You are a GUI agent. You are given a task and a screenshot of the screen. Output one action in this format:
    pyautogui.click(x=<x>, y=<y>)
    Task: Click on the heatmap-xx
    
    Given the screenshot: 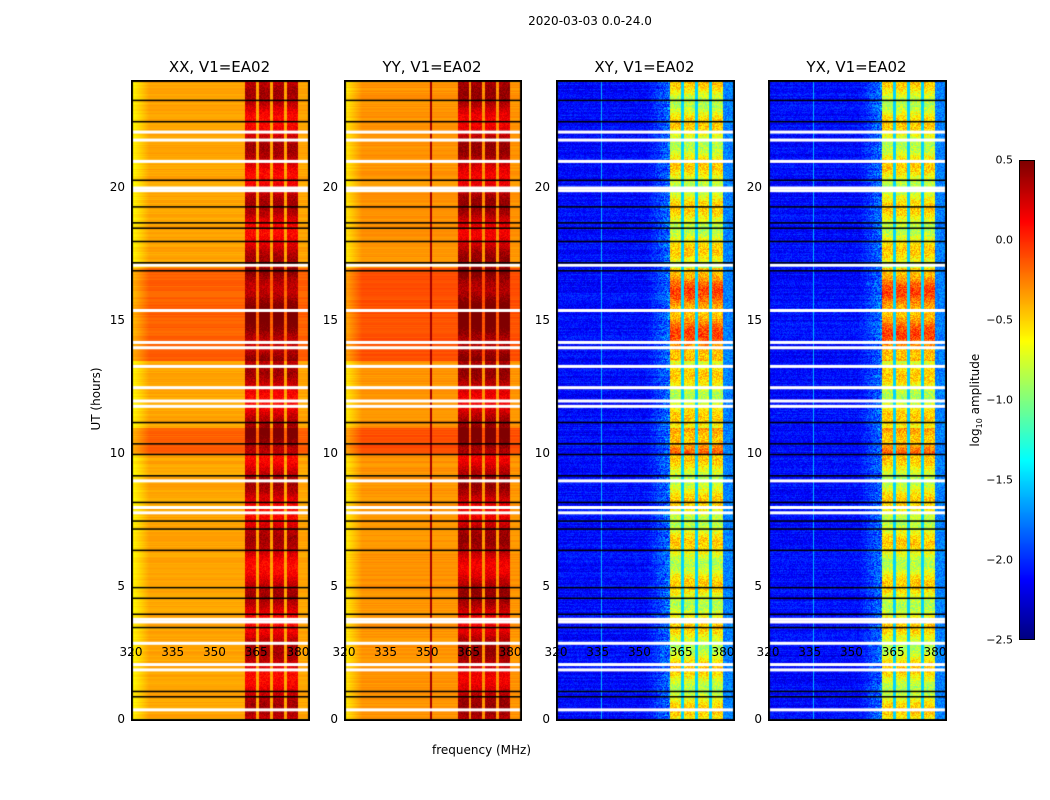 What is the action you would take?
    pyautogui.click(x=220, y=400)
    